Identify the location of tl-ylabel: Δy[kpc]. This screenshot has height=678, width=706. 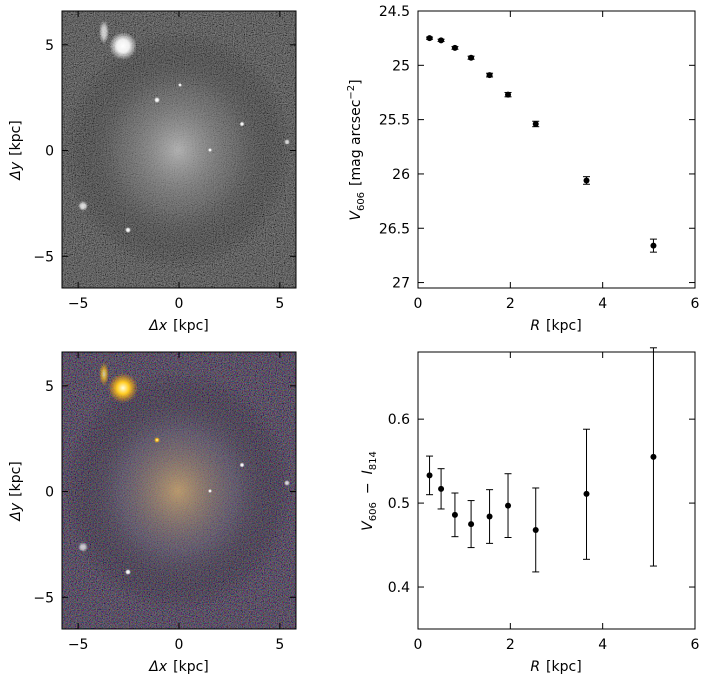
(16, 150).